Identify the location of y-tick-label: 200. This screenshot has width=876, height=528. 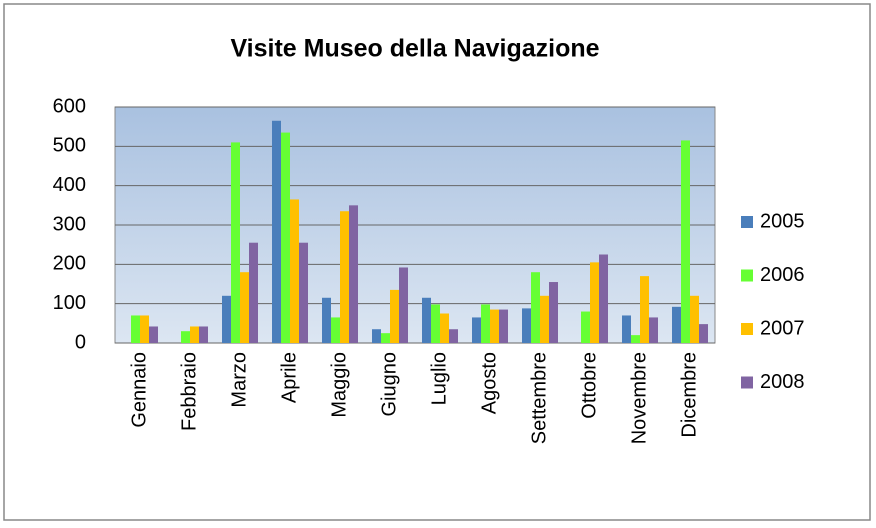
(69, 264).